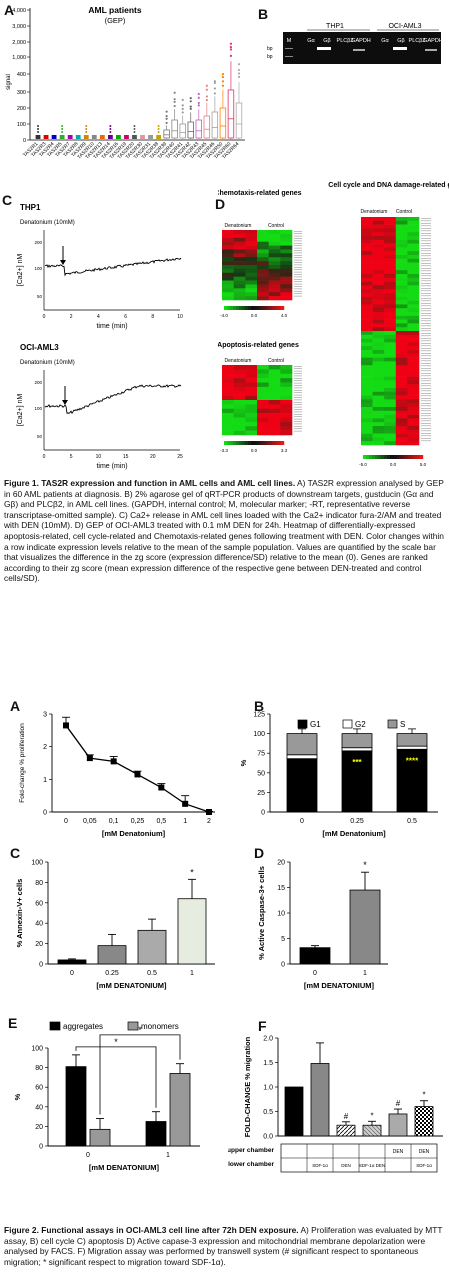 The image size is (449, 1280). I want to click on y-tick-label: 50, so click(40, 296).